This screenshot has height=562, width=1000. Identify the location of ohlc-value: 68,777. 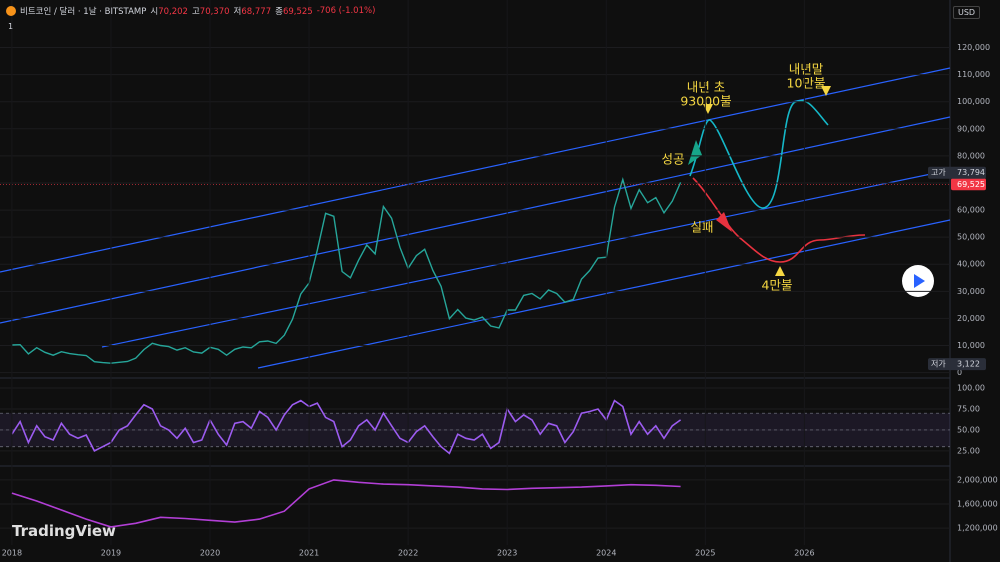
(256, 12).